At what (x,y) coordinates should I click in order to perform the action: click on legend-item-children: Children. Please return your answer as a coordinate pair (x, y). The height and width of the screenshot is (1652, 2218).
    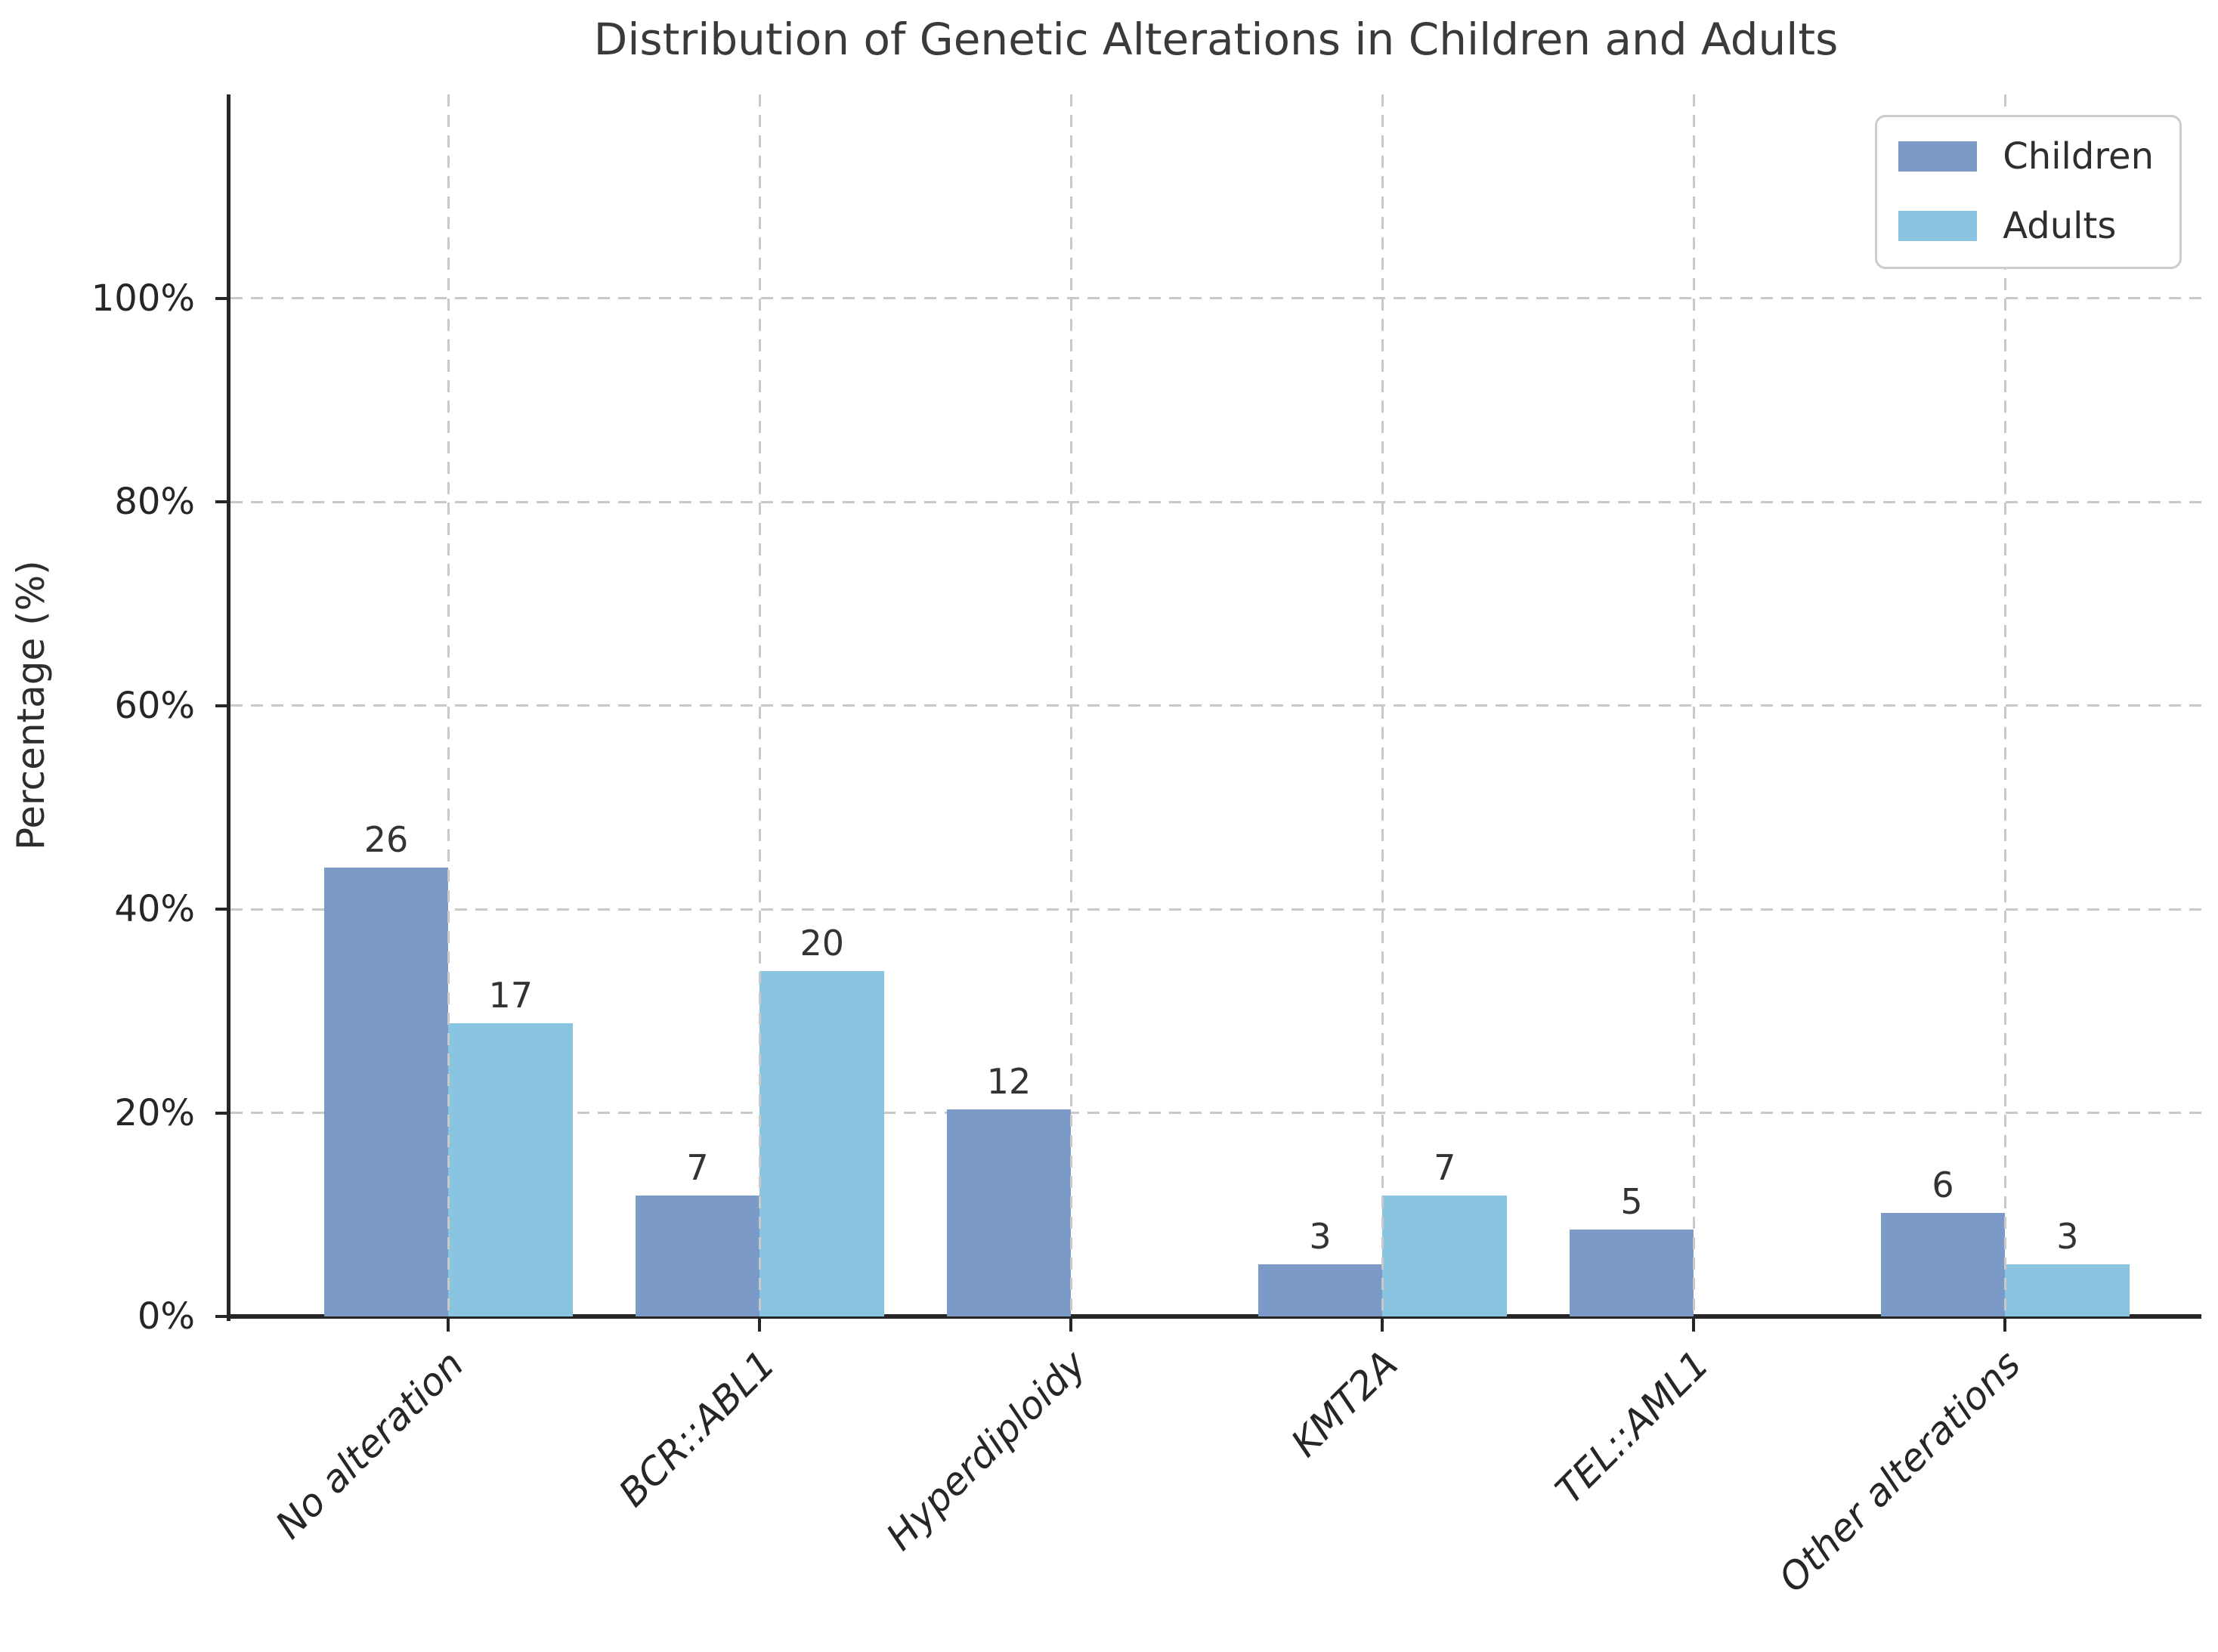
    Looking at the image, I should click on (2026, 156).